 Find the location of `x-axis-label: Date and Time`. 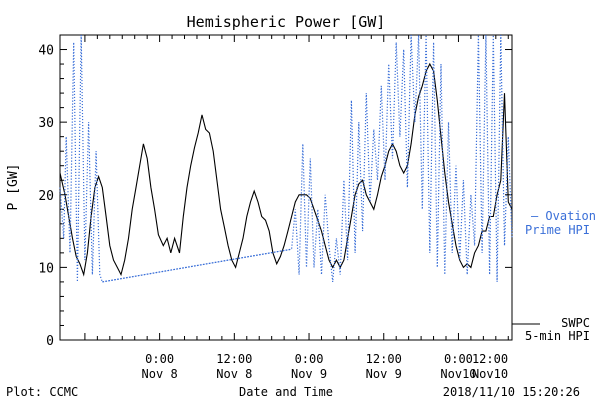

x-axis-label: Date and Time is located at coordinates (286, 392).